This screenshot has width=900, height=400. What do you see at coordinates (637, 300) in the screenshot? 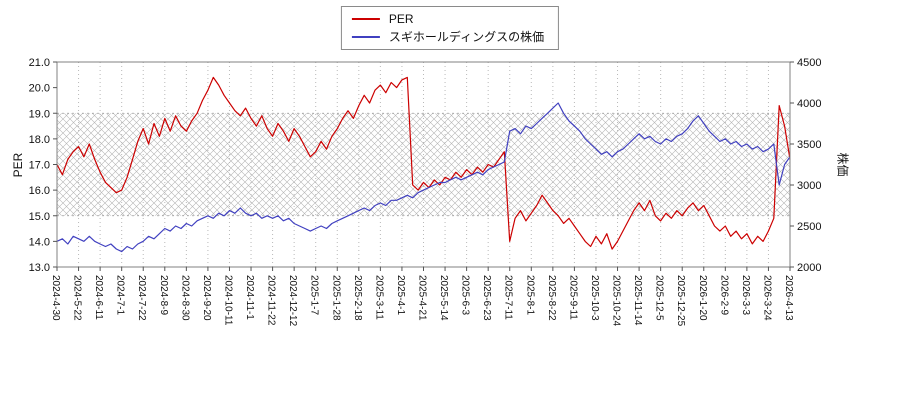
I see `svg-text: 2025-11-14` at bounding box center [637, 300].